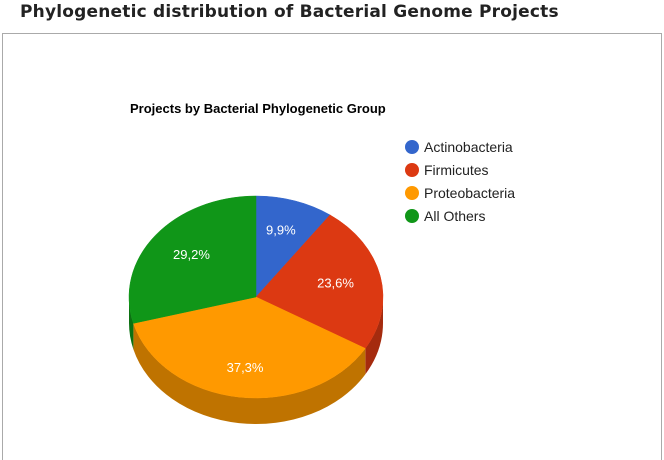 This screenshot has height=460, width=664. I want to click on pie-slice-proteobacteria, so click(249, 347).